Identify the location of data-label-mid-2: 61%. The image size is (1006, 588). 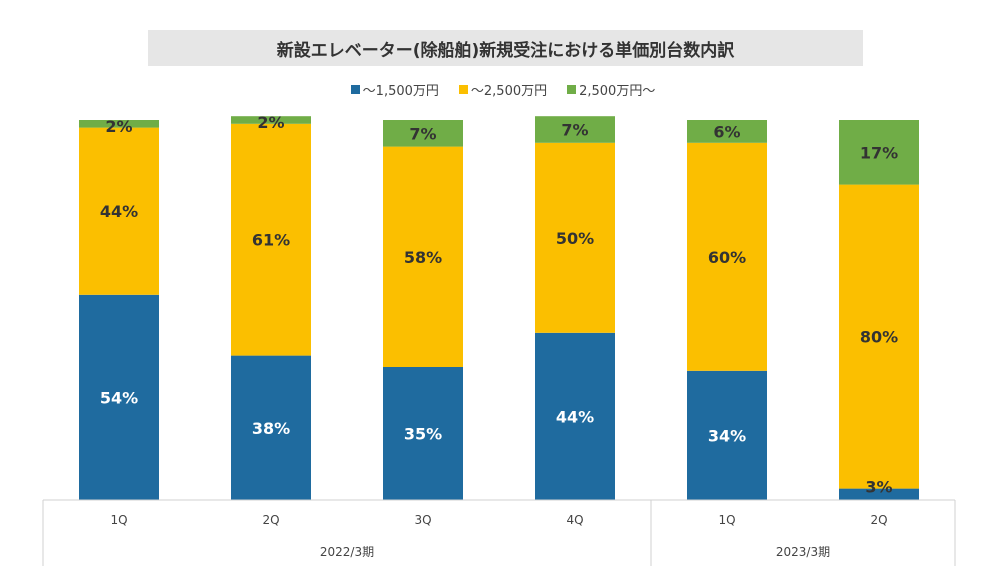
(271, 240).